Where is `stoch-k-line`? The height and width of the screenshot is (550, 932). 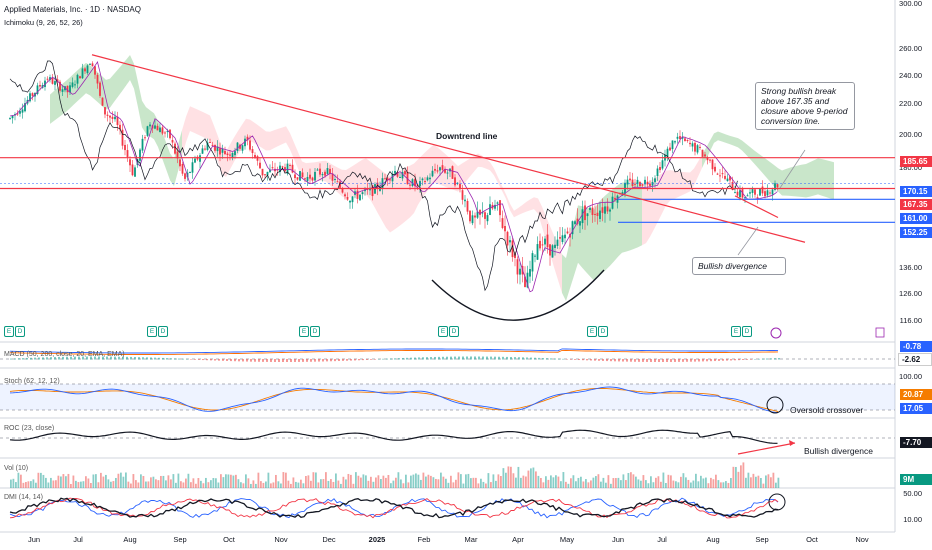
stoch-k-line is located at coordinates (394, 399).